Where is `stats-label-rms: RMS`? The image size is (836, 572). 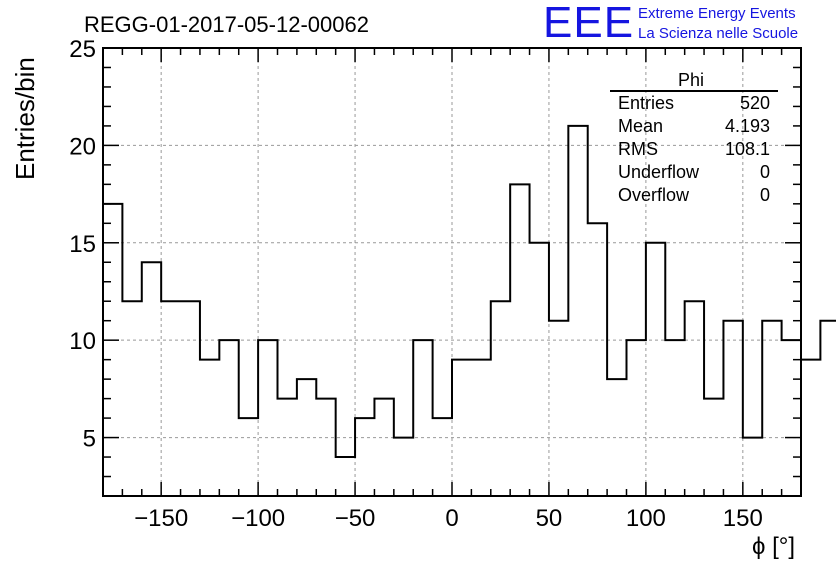
stats-label-rms: RMS is located at coordinates (638, 149).